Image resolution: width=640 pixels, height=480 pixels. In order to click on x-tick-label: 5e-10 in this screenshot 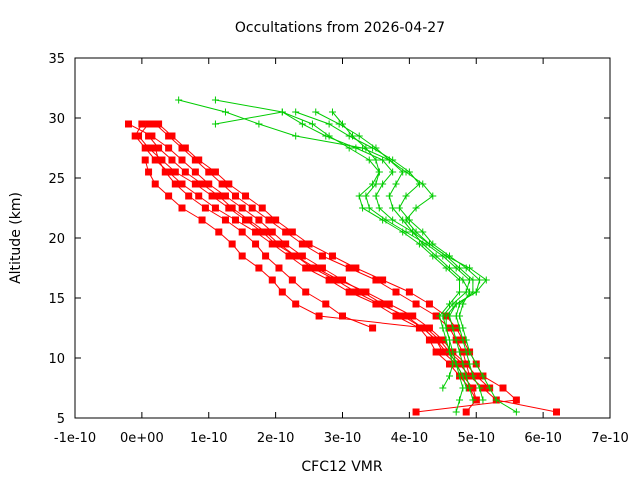, I will do `click(476, 438)`.